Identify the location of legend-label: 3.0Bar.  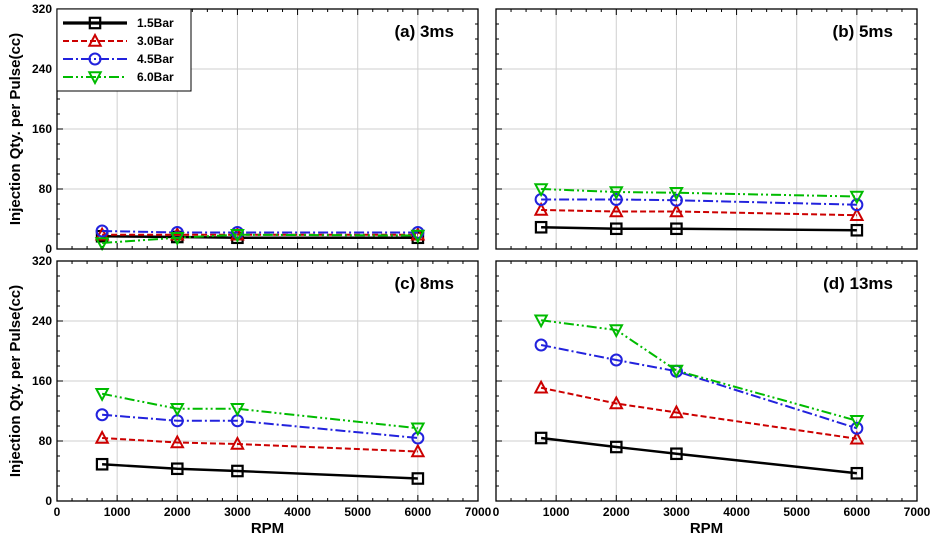
(155, 41).